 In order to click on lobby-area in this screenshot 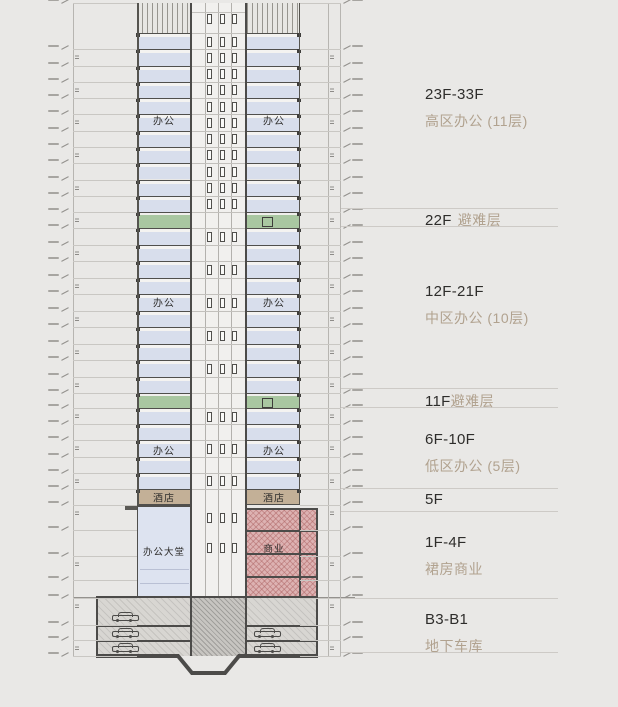, I will do `click(163, 551)`.